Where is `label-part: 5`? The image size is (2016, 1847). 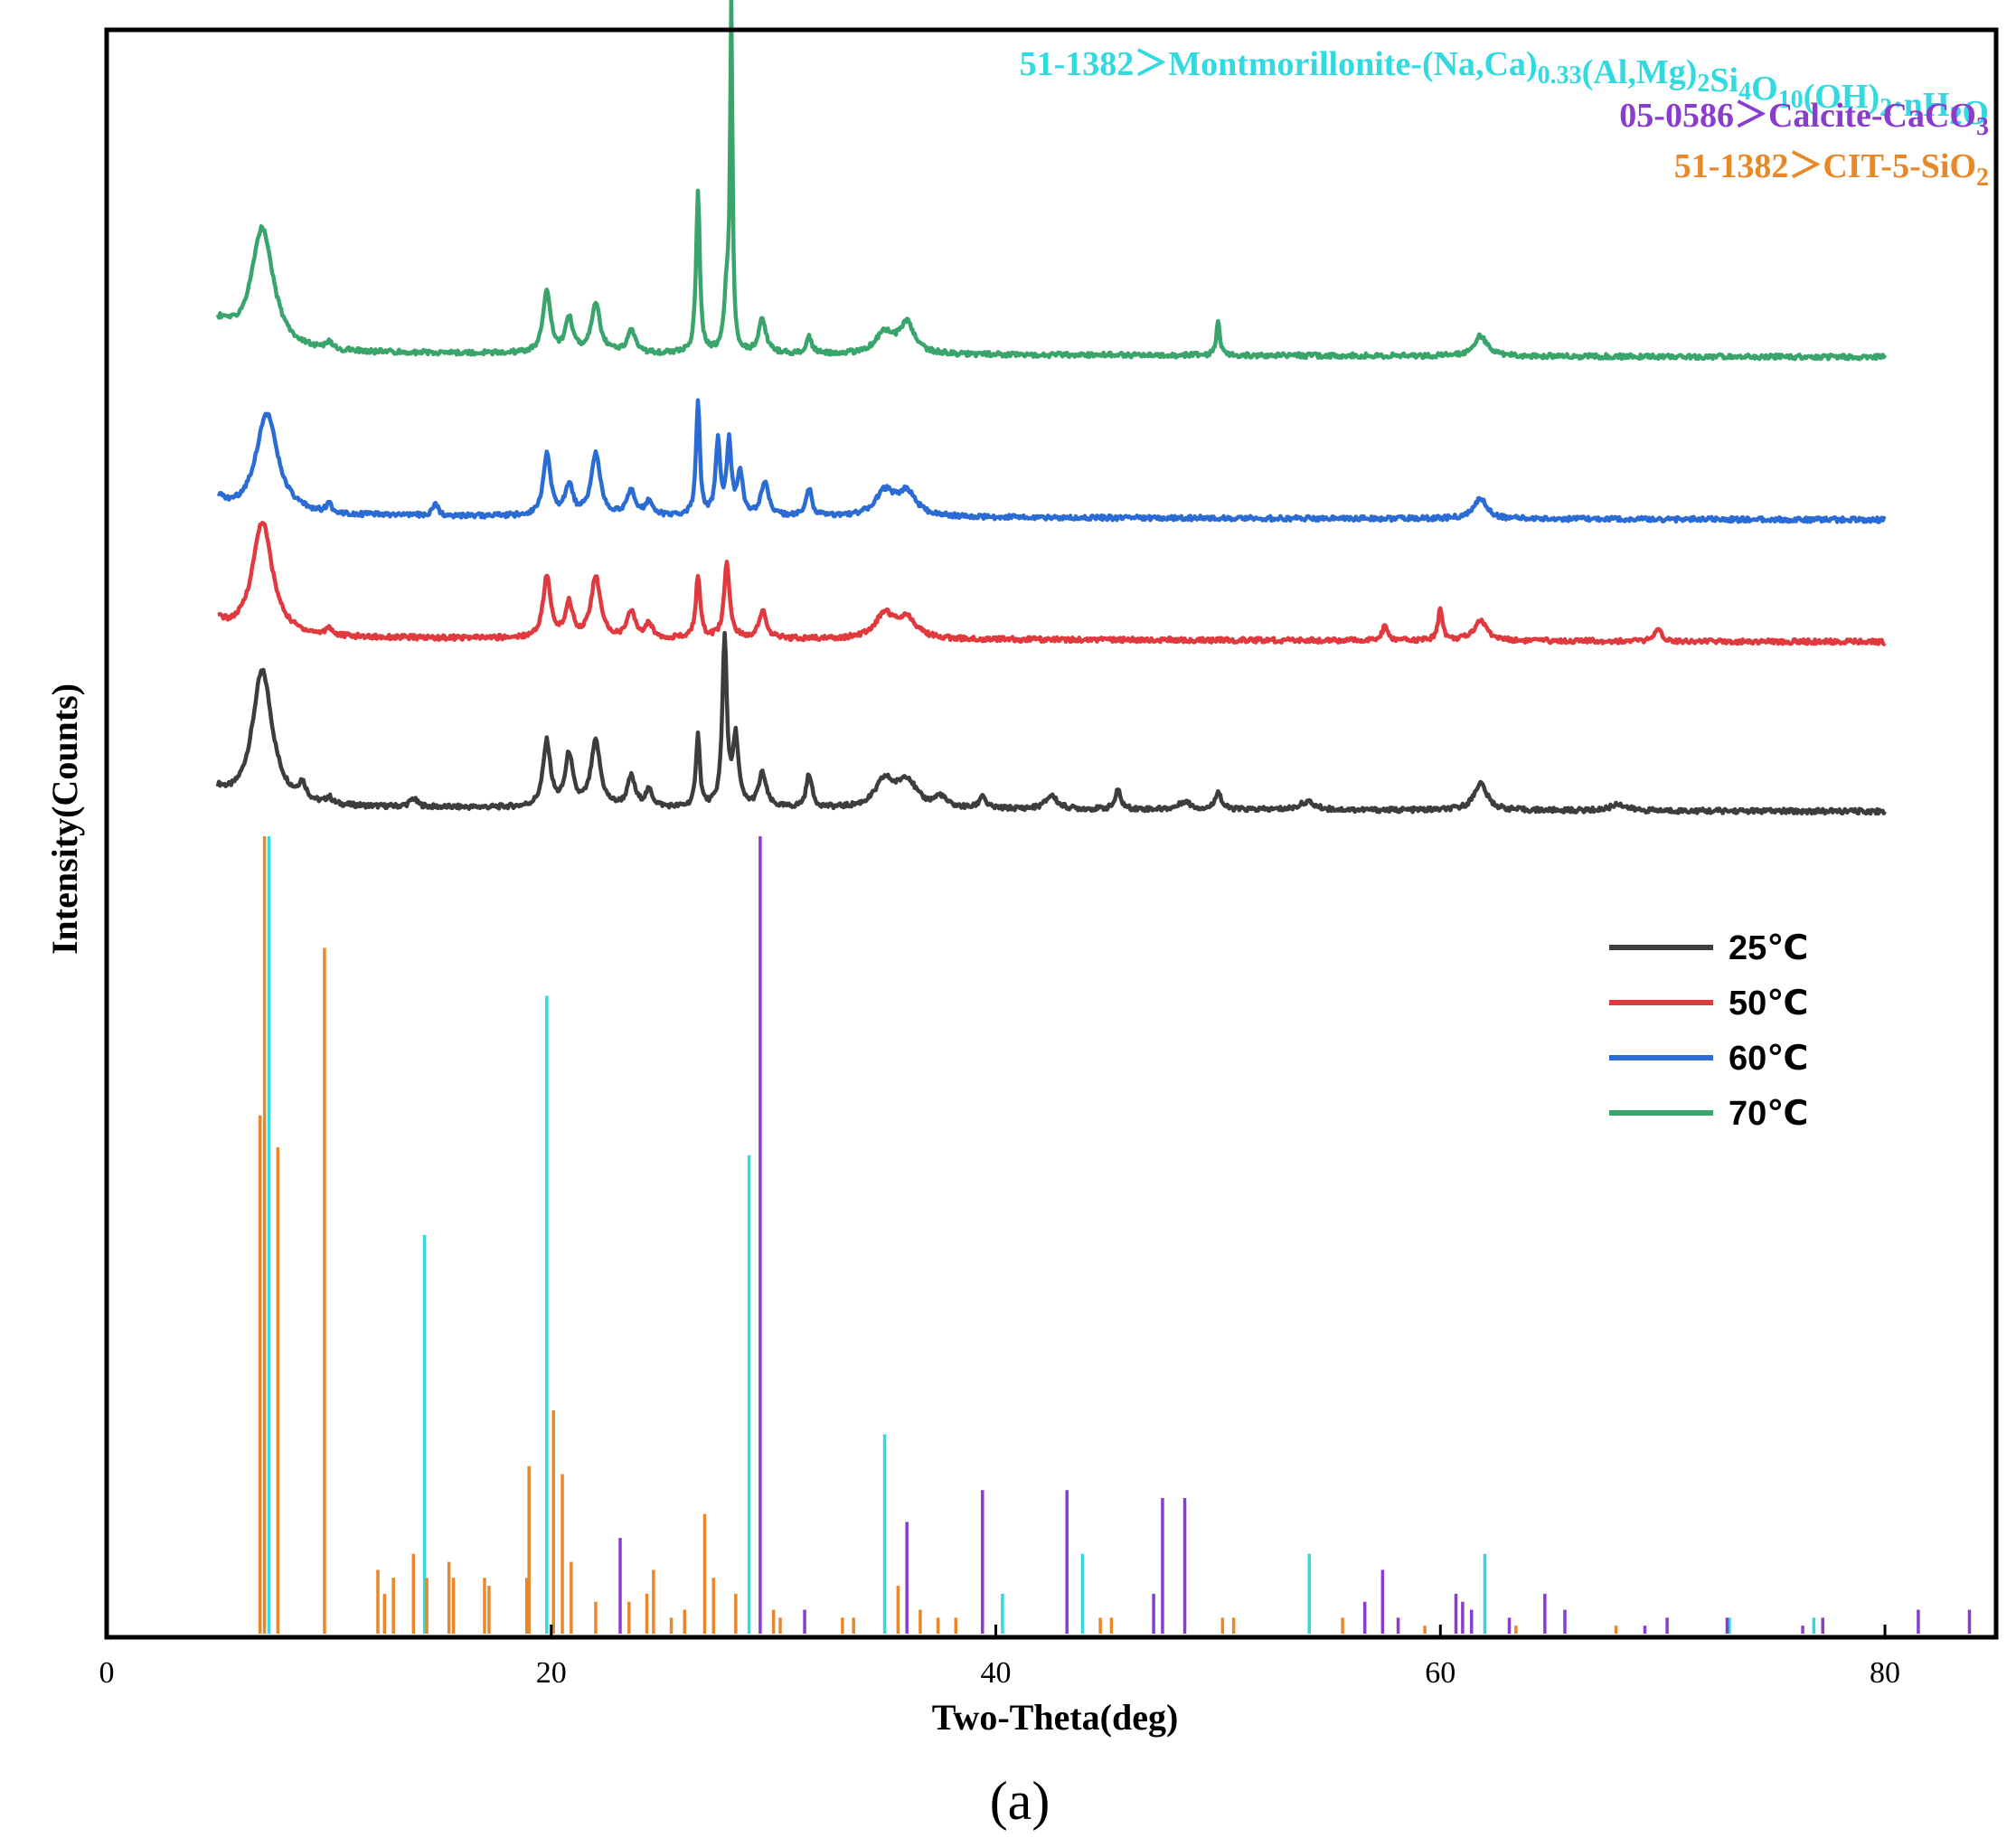
label-part: 5 is located at coordinates (1901, 166).